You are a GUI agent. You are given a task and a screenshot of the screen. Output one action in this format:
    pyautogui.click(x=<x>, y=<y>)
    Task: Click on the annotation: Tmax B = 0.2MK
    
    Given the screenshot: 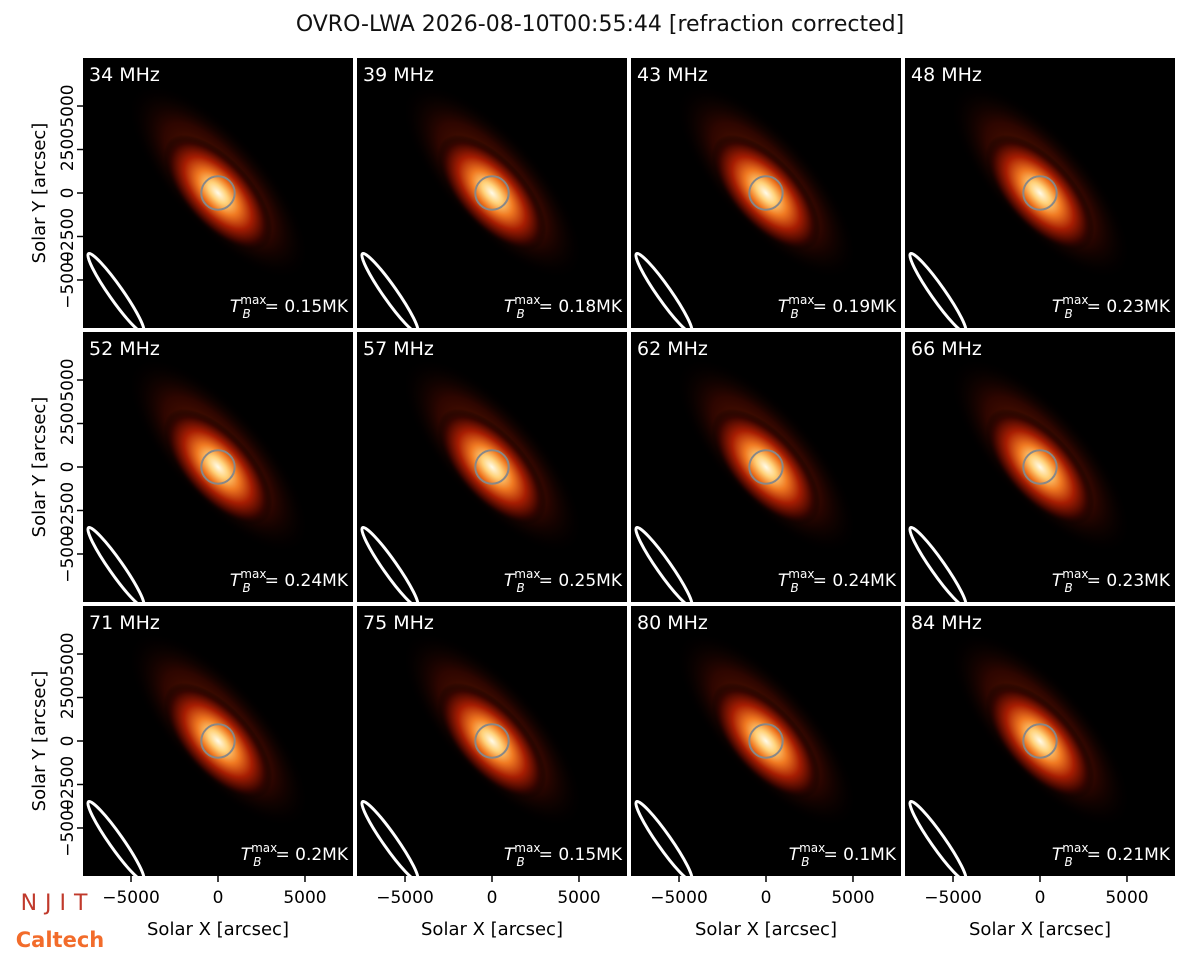 What is the action you would take?
    pyautogui.click(x=295, y=855)
    